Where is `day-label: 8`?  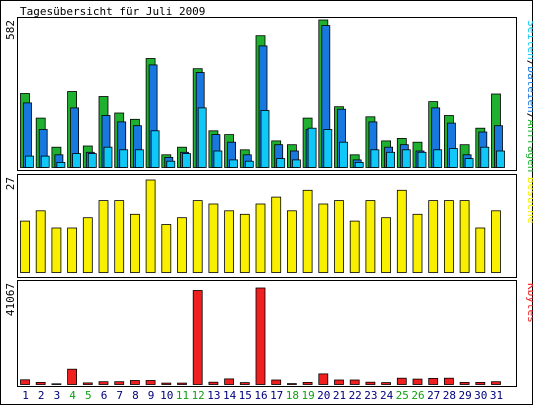
day-label: 8 is located at coordinates (135, 395).